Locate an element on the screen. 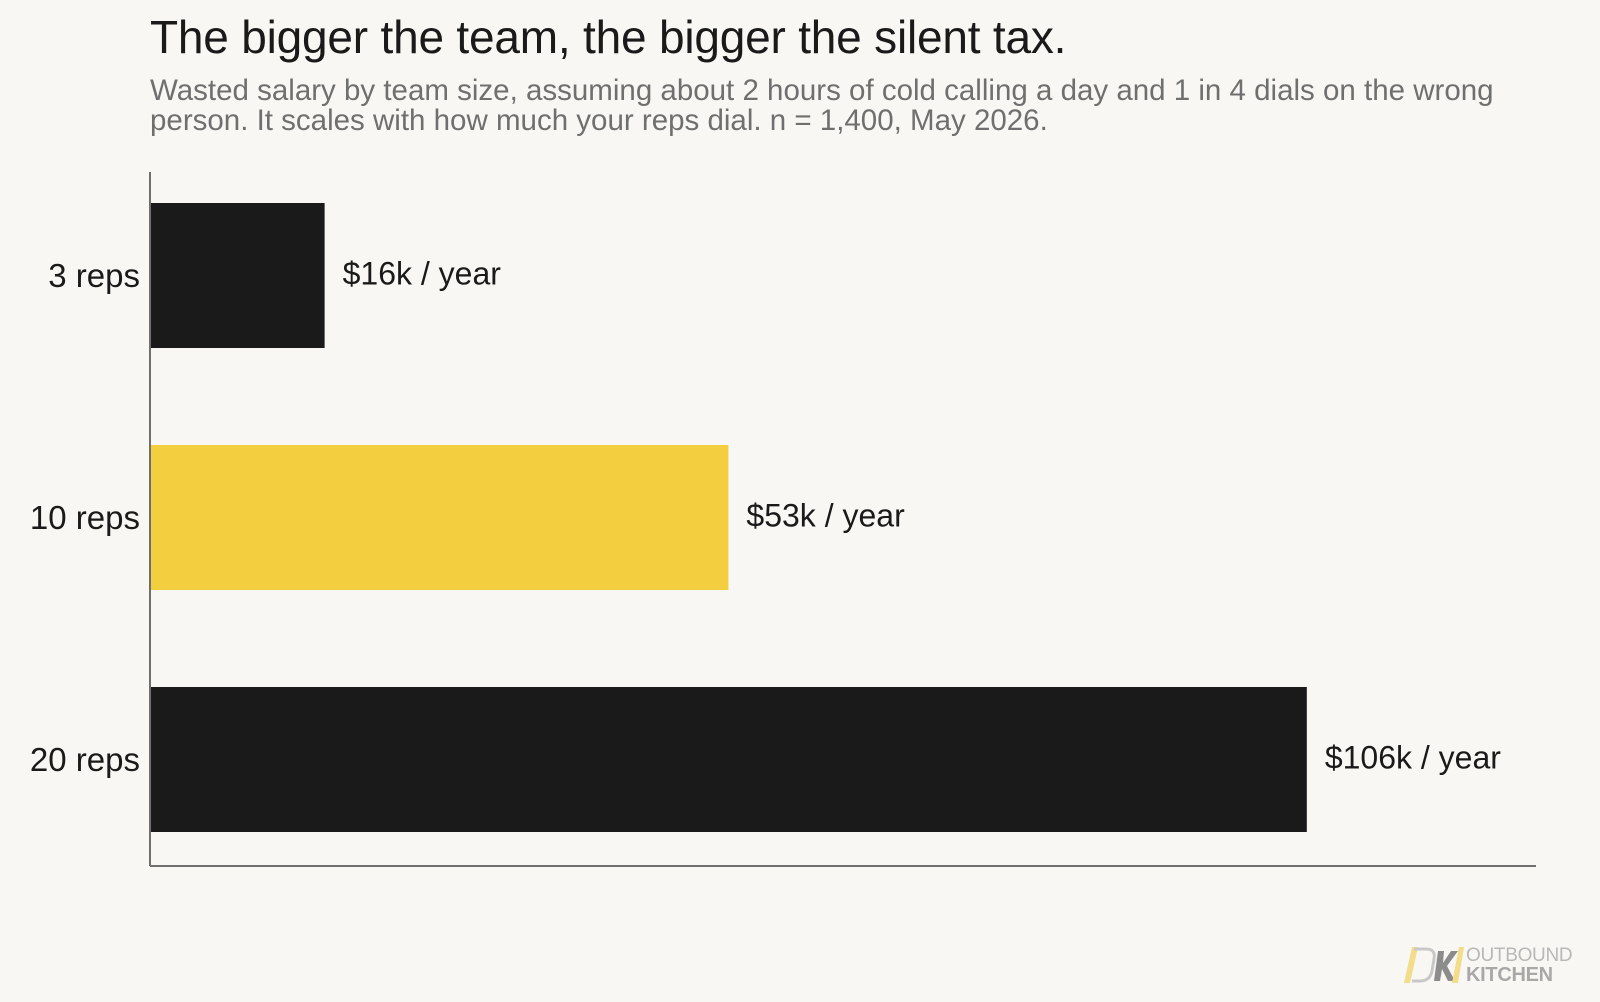 This screenshot has width=1600, height=1002. logo-text-kitchen: KITCHEN is located at coordinates (1509, 975).